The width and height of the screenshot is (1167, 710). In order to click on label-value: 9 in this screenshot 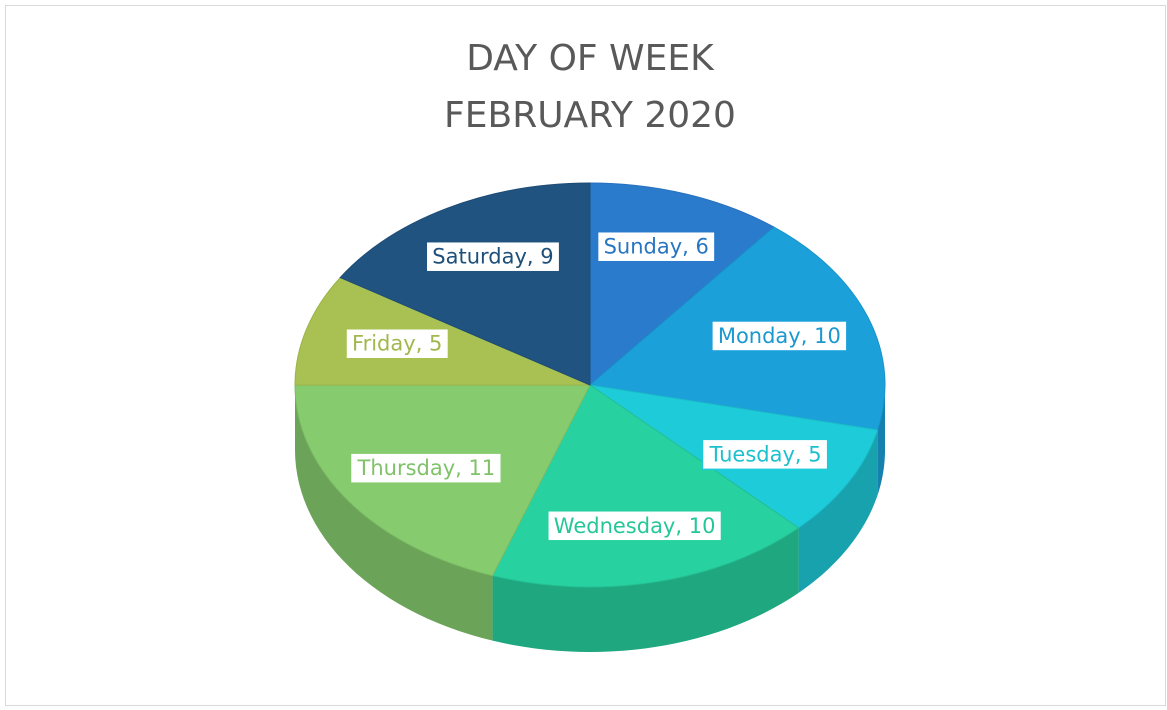, I will do `click(546, 257)`.